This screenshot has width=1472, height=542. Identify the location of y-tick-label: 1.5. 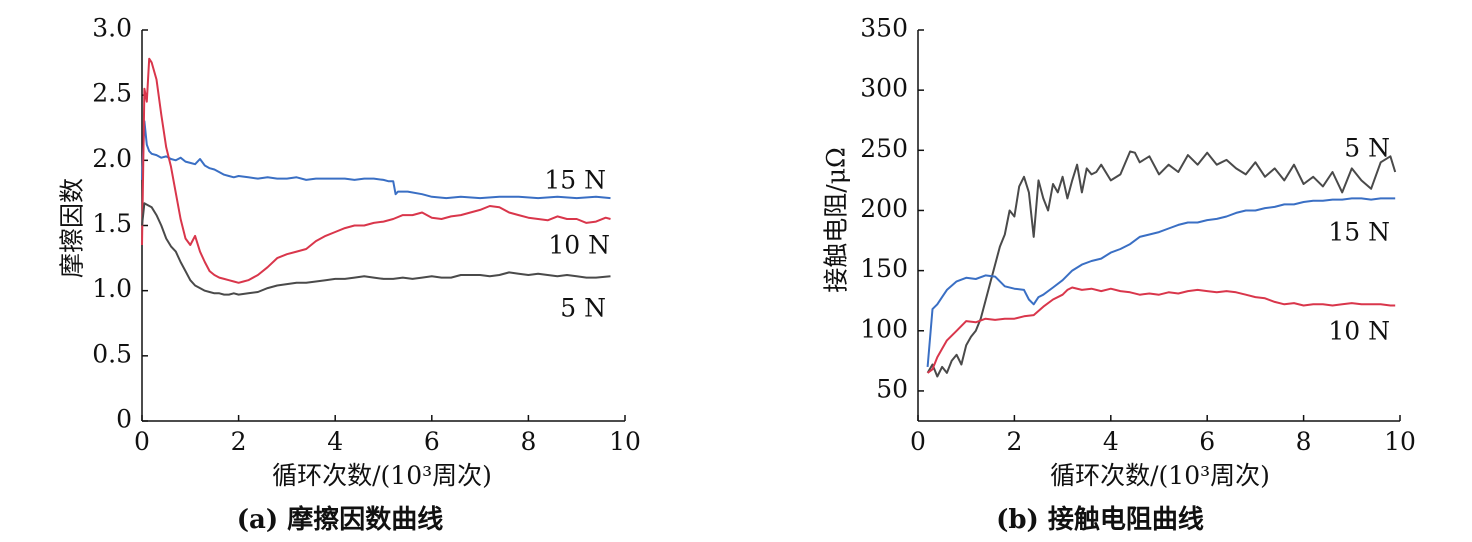
(112, 223).